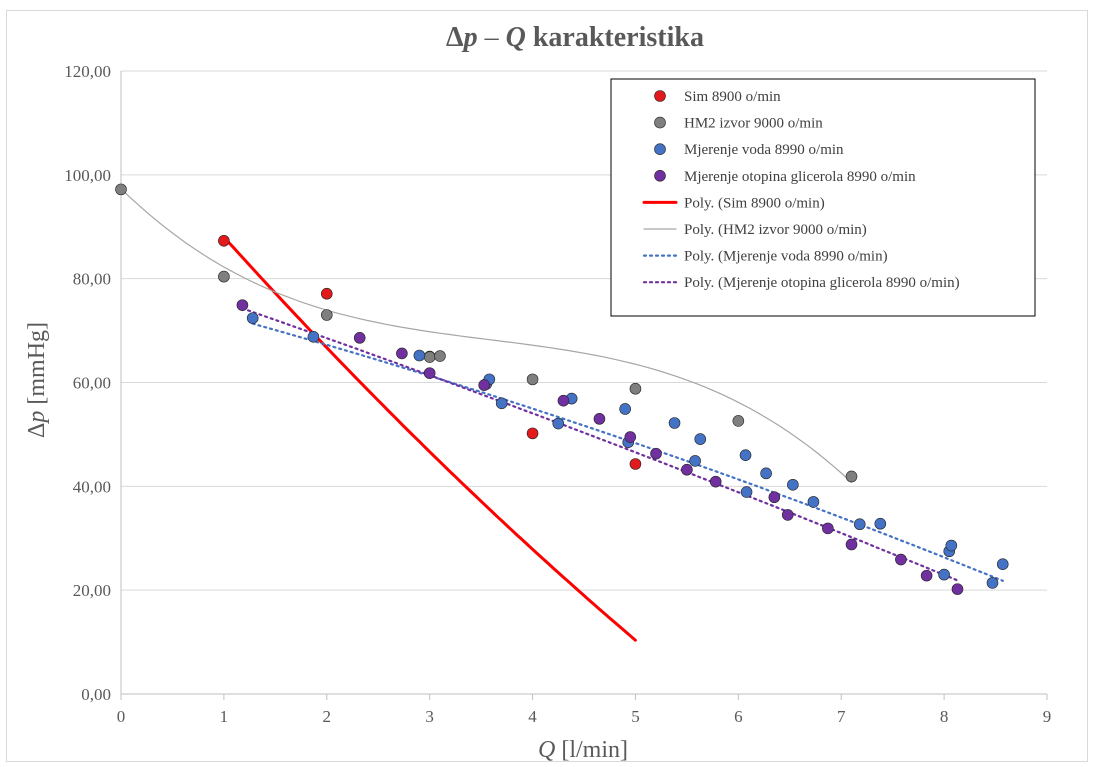 Image resolution: width=1094 pixels, height=767 pixels. What do you see at coordinates (591, 750) in the screenshot?
I see `x-axis-unit: [l/min]` at bounding box center [591, 750].